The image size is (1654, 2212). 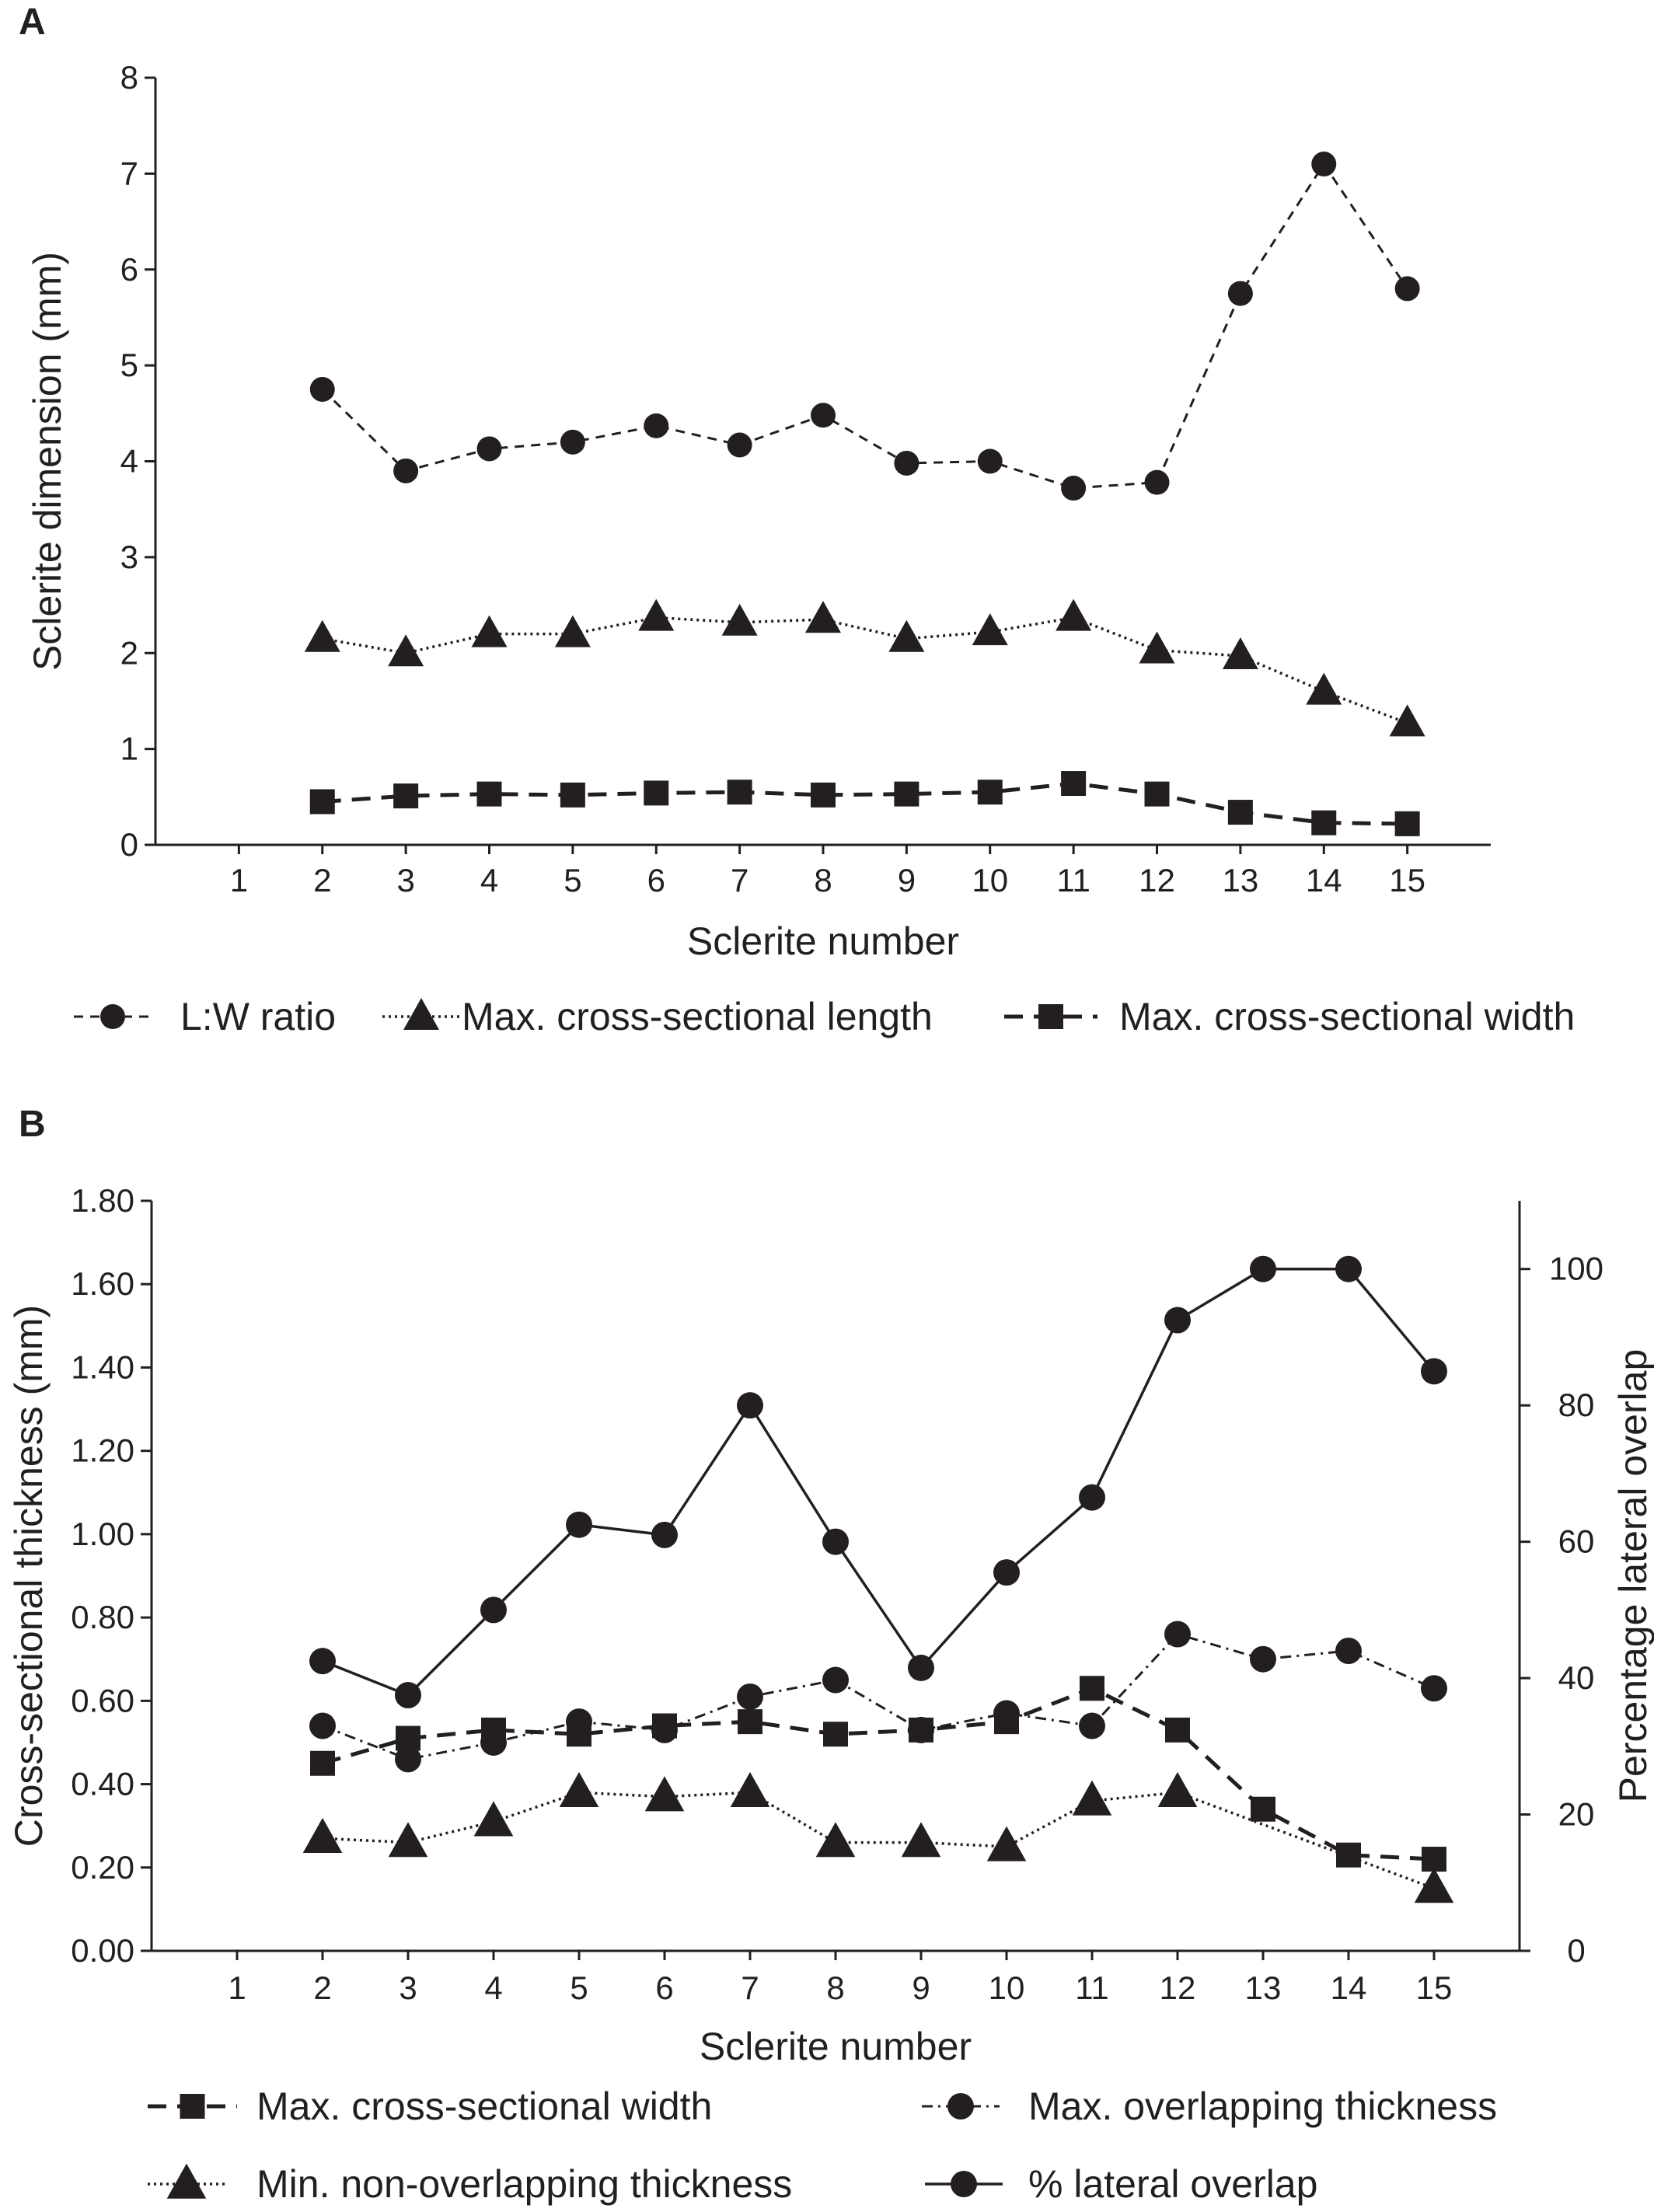 I want to click on y-tick-label: 1.60, so click(x=102, y=1283).